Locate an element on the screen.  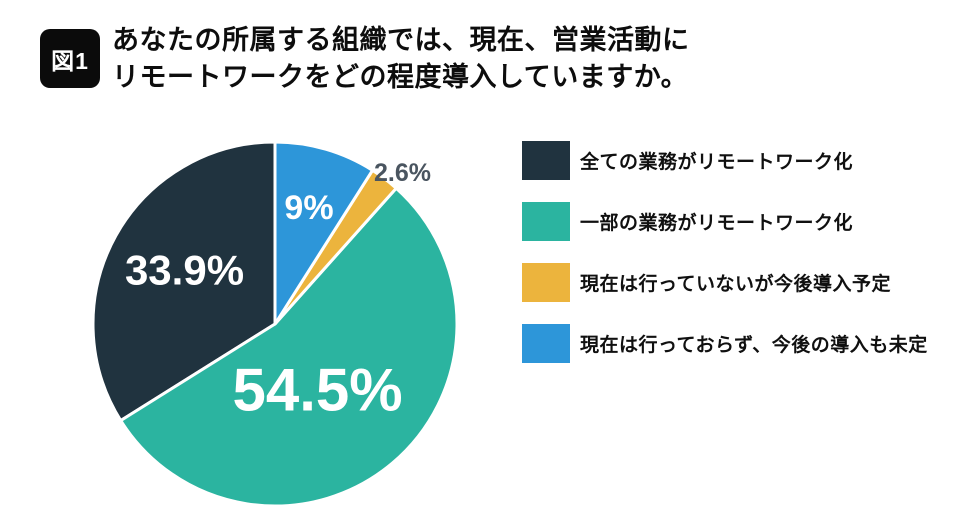
legend-label-4: 現在は行っておらず、今後の導入も未定 is located at coordinates (754, 345).